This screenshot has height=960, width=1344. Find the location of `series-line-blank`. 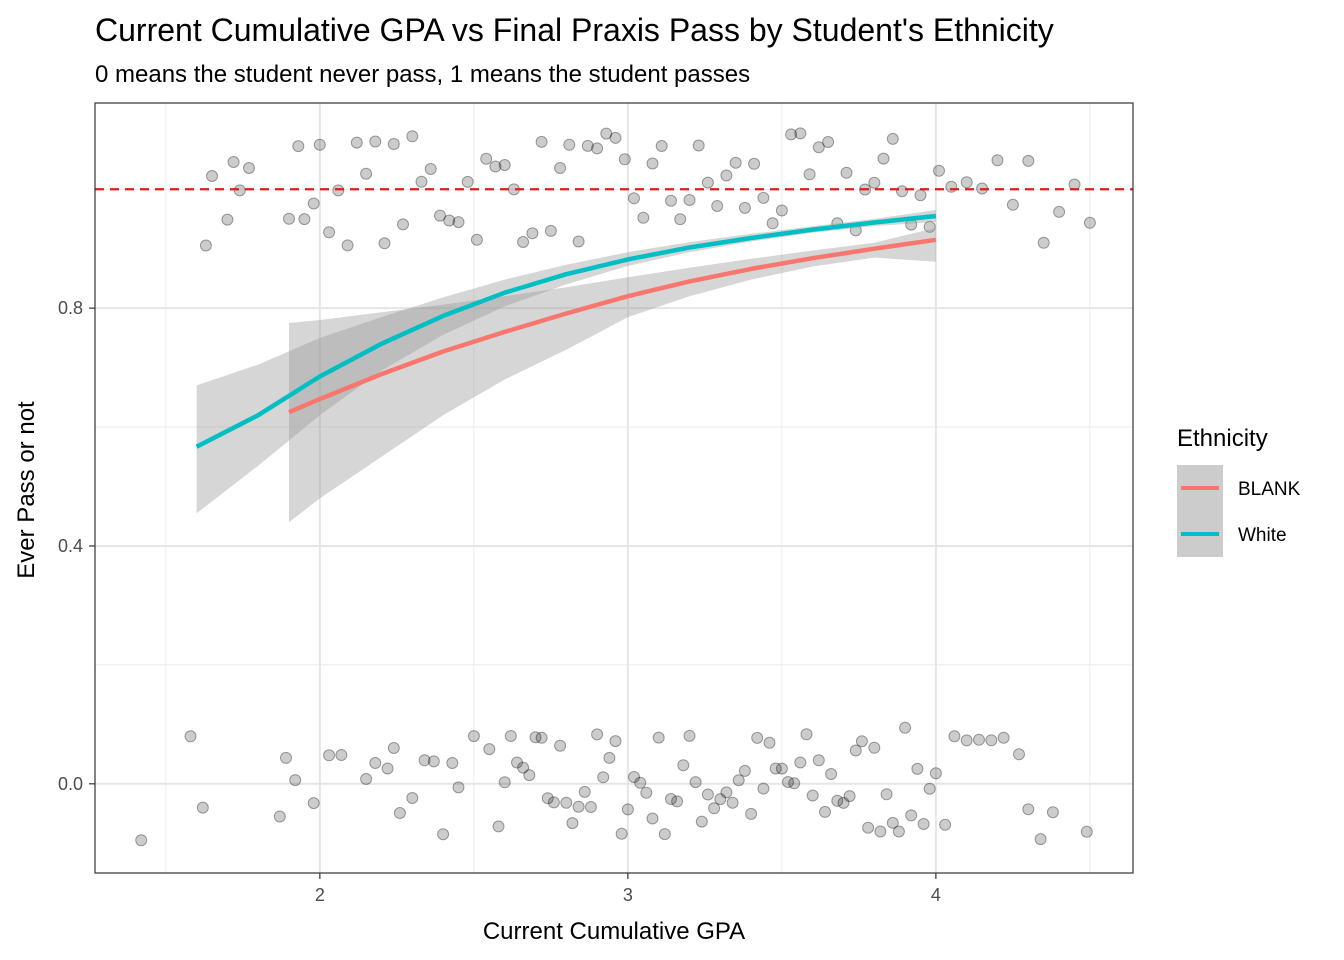

series-line-blank is located at coordinates (612, 326).